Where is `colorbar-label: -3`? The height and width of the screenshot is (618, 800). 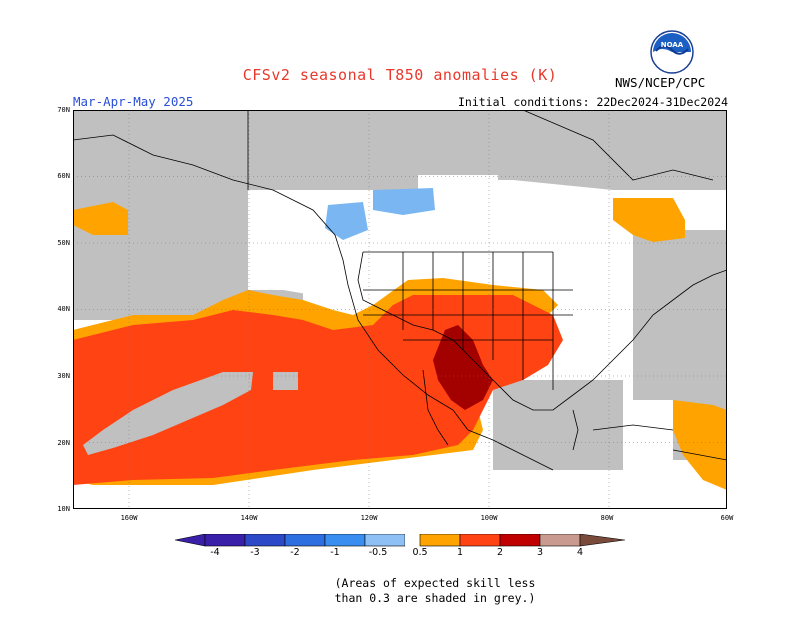 colorbar-label: -3 is located at coordinates (255, 552).